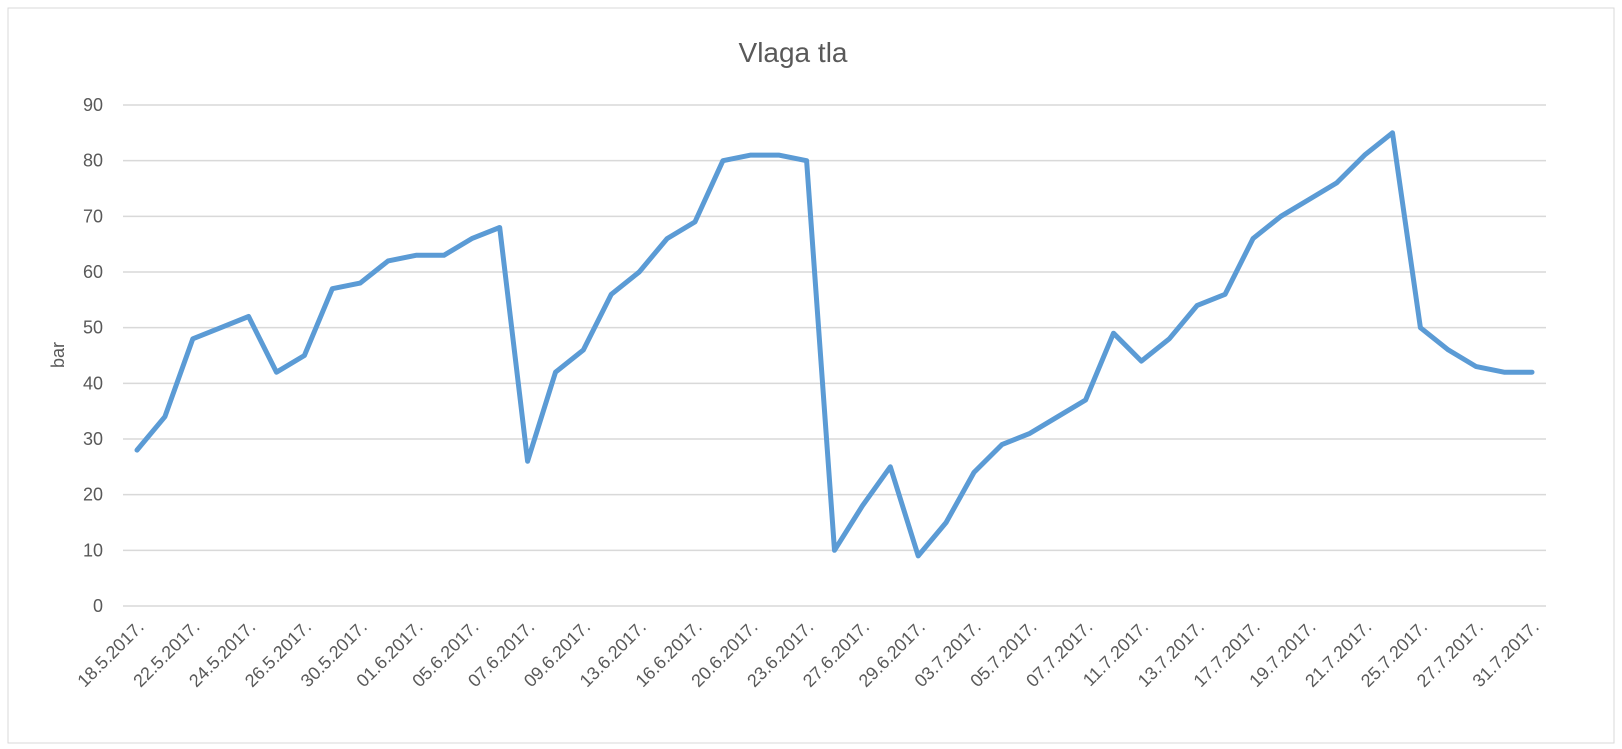 The width and height of the screenshot is (1622, 749). I want to click on y-tick-label: 90, so click(93, 105).